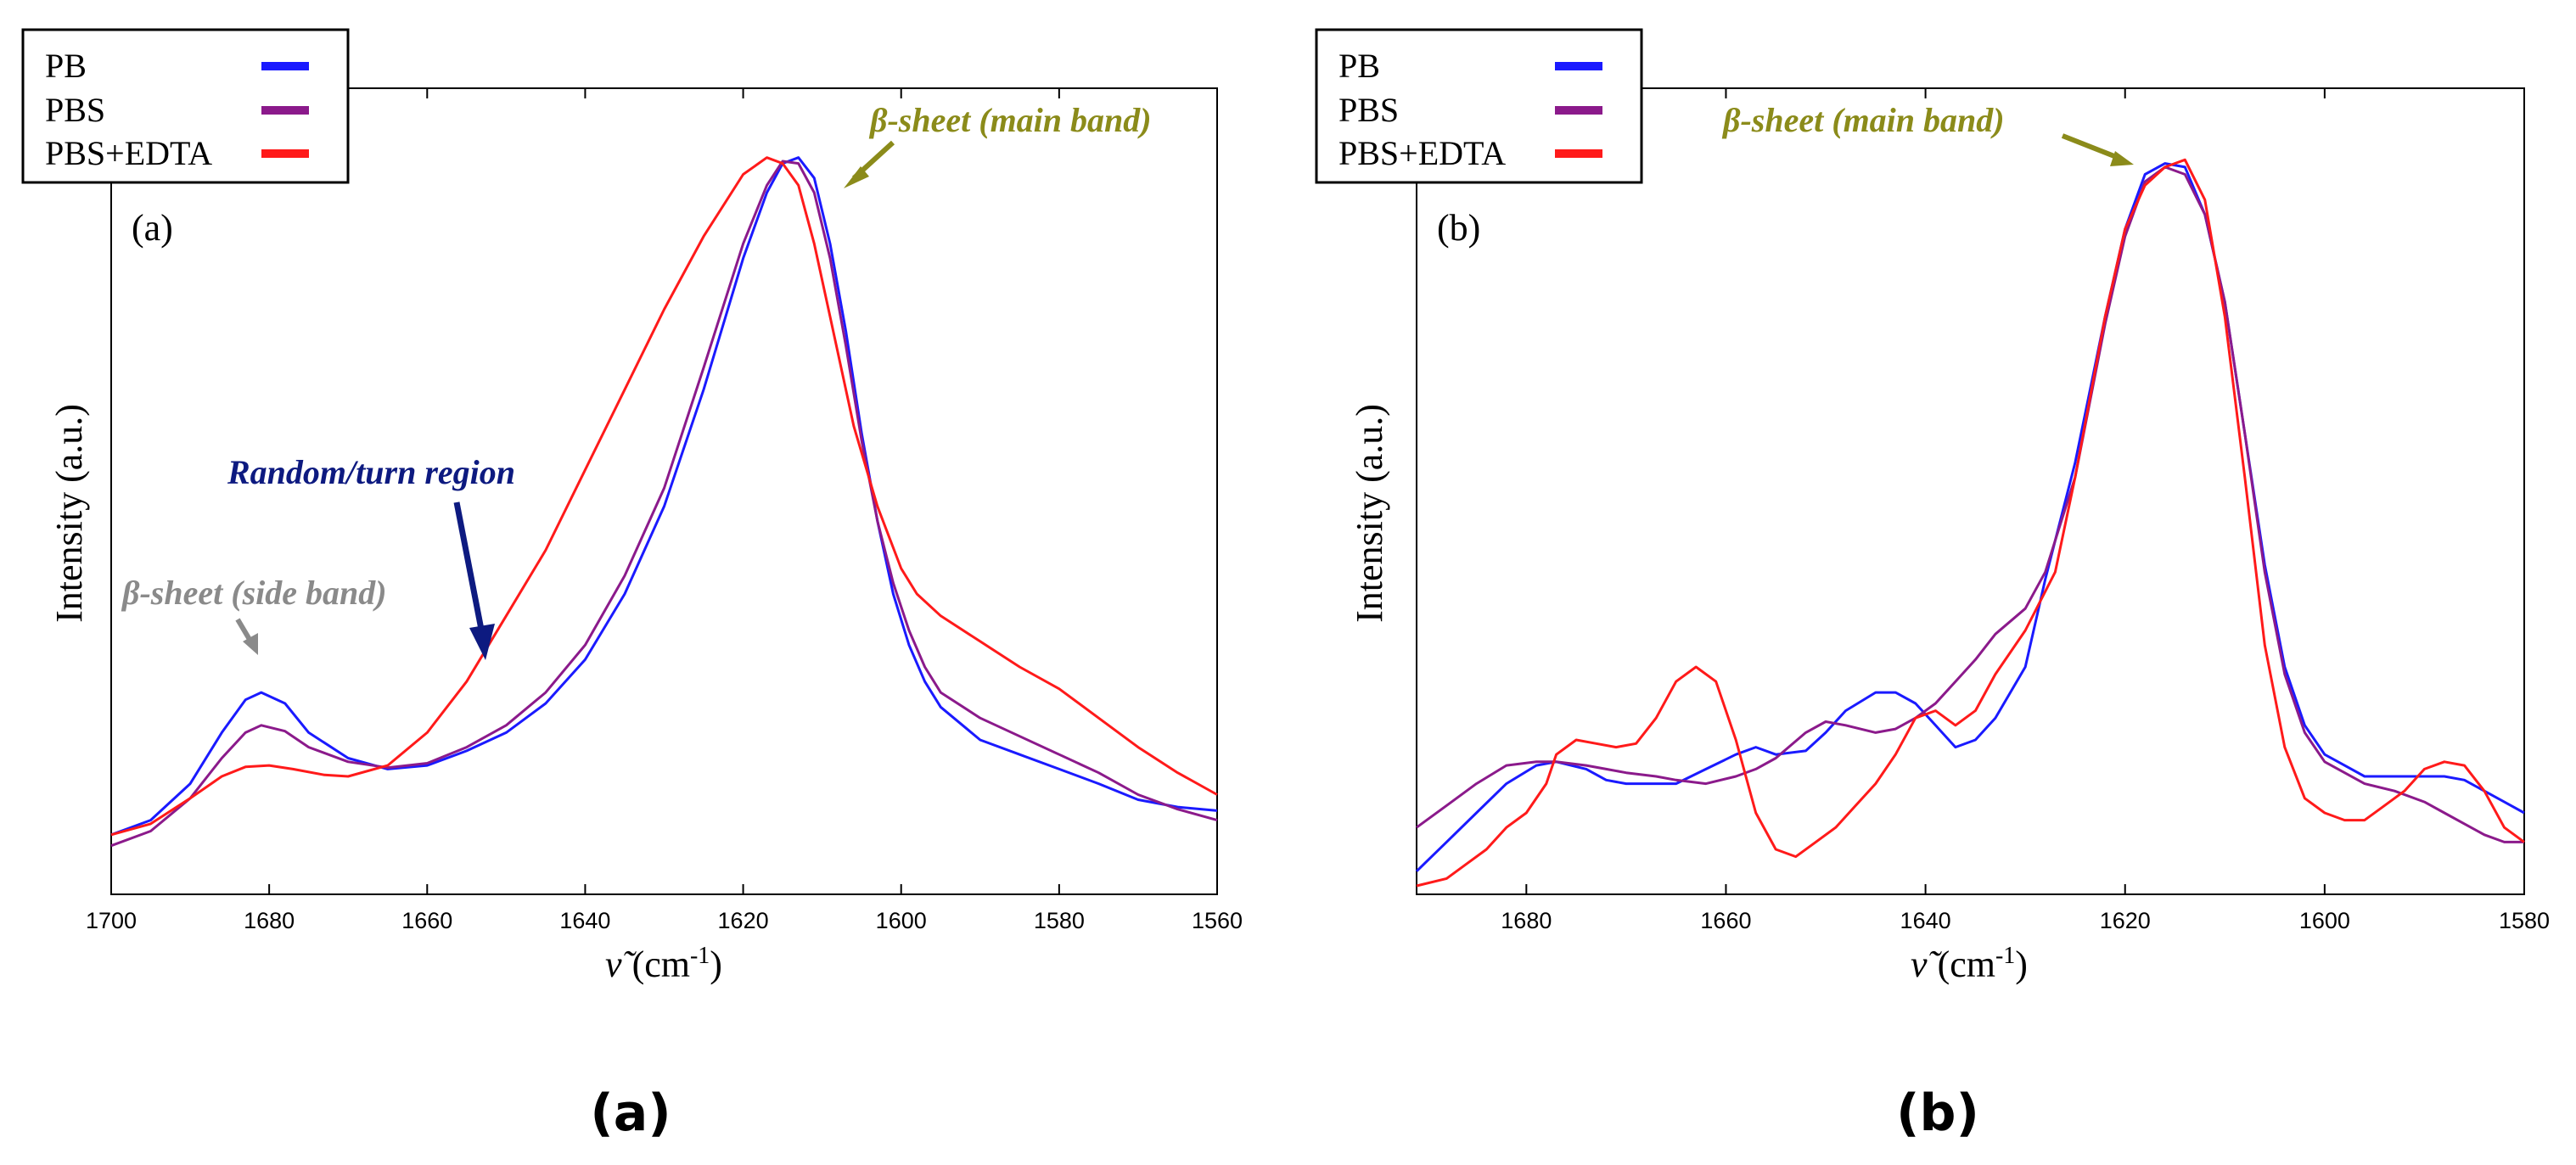  Describe the element at coordinates (1925, 920) in the screenshot. I see `x-tick-label-b: 1640` at that location.